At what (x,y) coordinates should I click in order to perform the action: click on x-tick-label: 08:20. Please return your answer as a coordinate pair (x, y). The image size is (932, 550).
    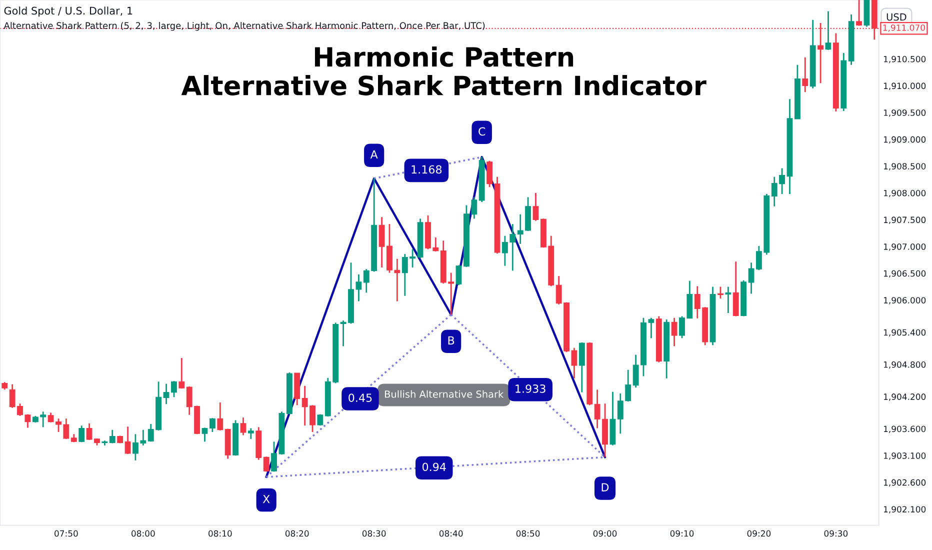
    Looking at the image, I should click on (297, 533).